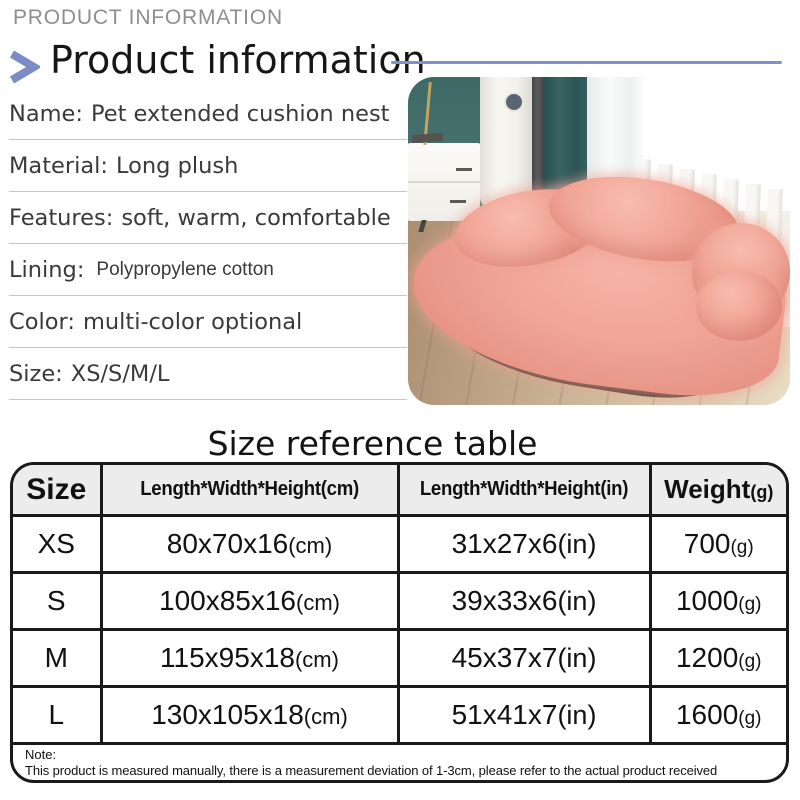  I want to click on attribute-row-material: Material: Long plush, so click(208, 166).